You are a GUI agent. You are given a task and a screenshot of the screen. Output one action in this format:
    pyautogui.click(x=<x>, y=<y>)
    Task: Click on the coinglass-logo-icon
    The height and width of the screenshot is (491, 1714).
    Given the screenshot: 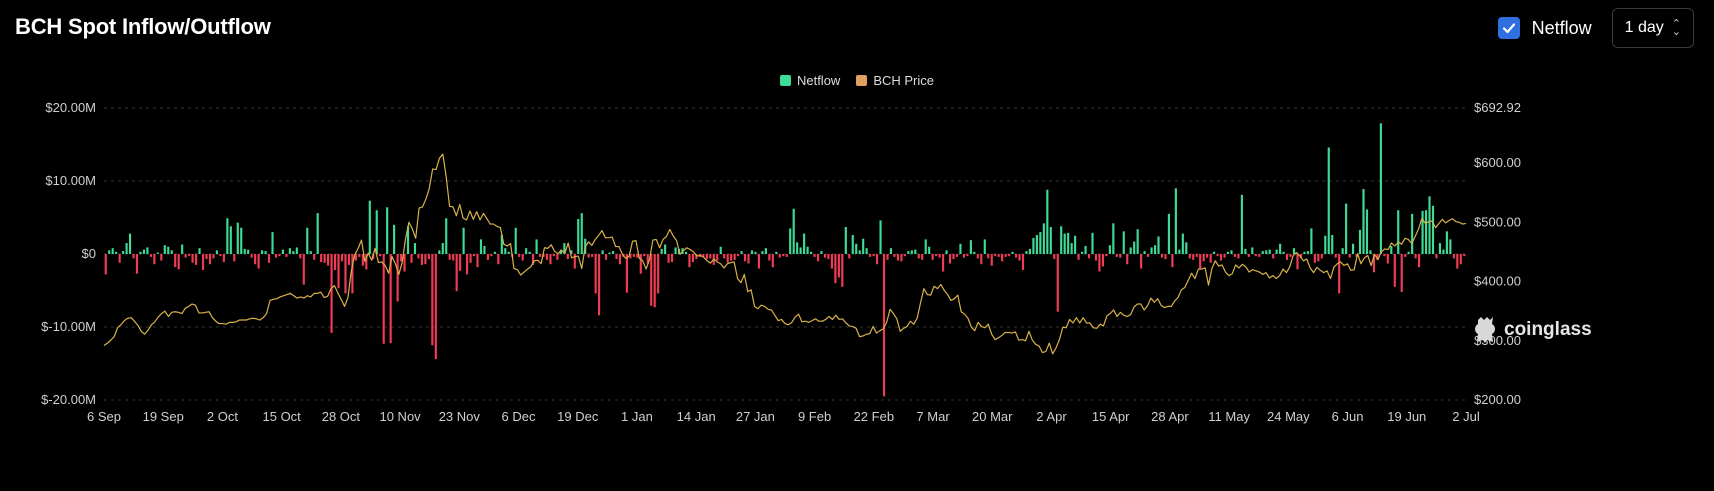 What is the action you would take?
    pyautogui.click(x=1485, y=330)
    